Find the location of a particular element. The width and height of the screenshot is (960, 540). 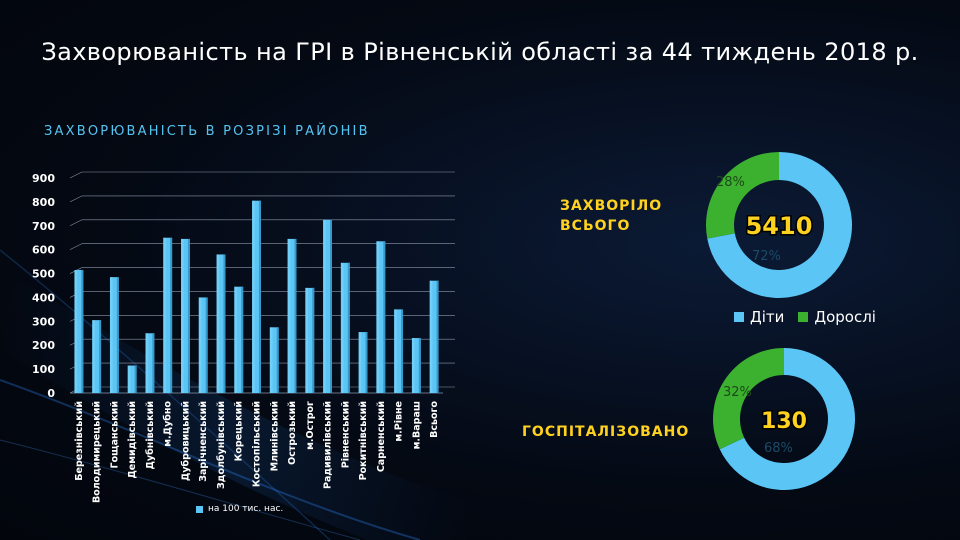

legend-swatch-adults is located at coordinates (803, 317).